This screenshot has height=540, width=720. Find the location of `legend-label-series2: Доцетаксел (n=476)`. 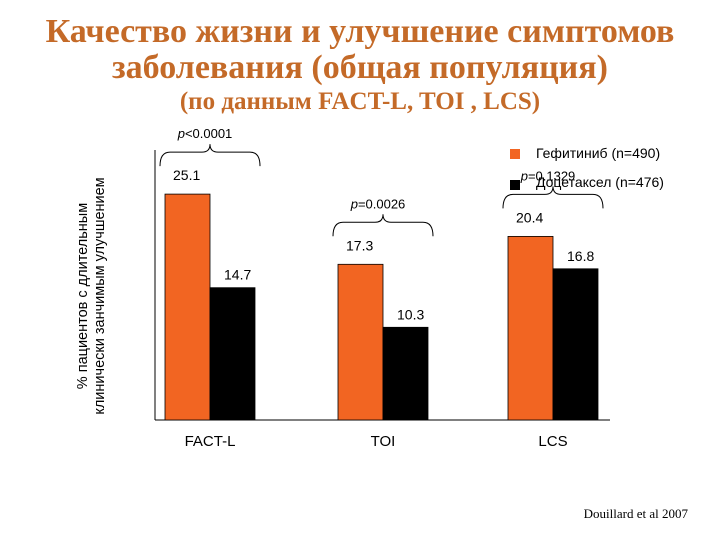

legend-label-series2: Доцетаксел (n=476) is located at coordinates (600, 182).